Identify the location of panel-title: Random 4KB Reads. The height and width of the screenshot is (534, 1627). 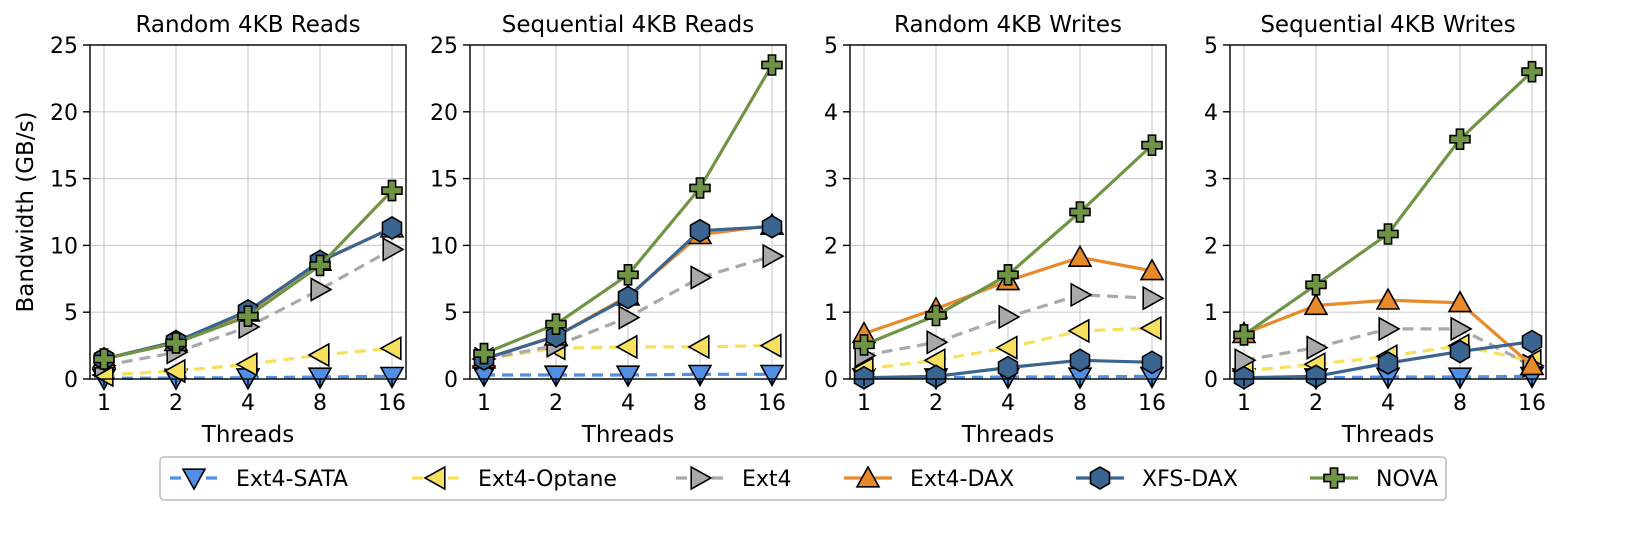
(247, 25).